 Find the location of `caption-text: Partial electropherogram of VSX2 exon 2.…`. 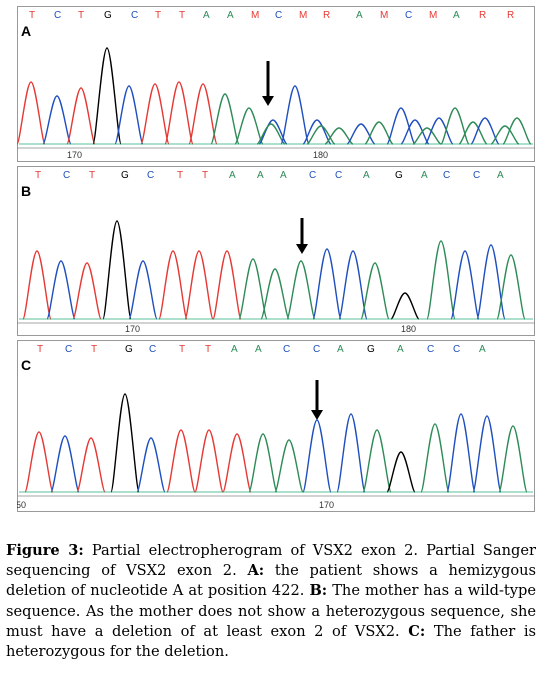

caption-text: Partial electropherogram of VSX2 exon 2.… is located at coordinates (271, 561).